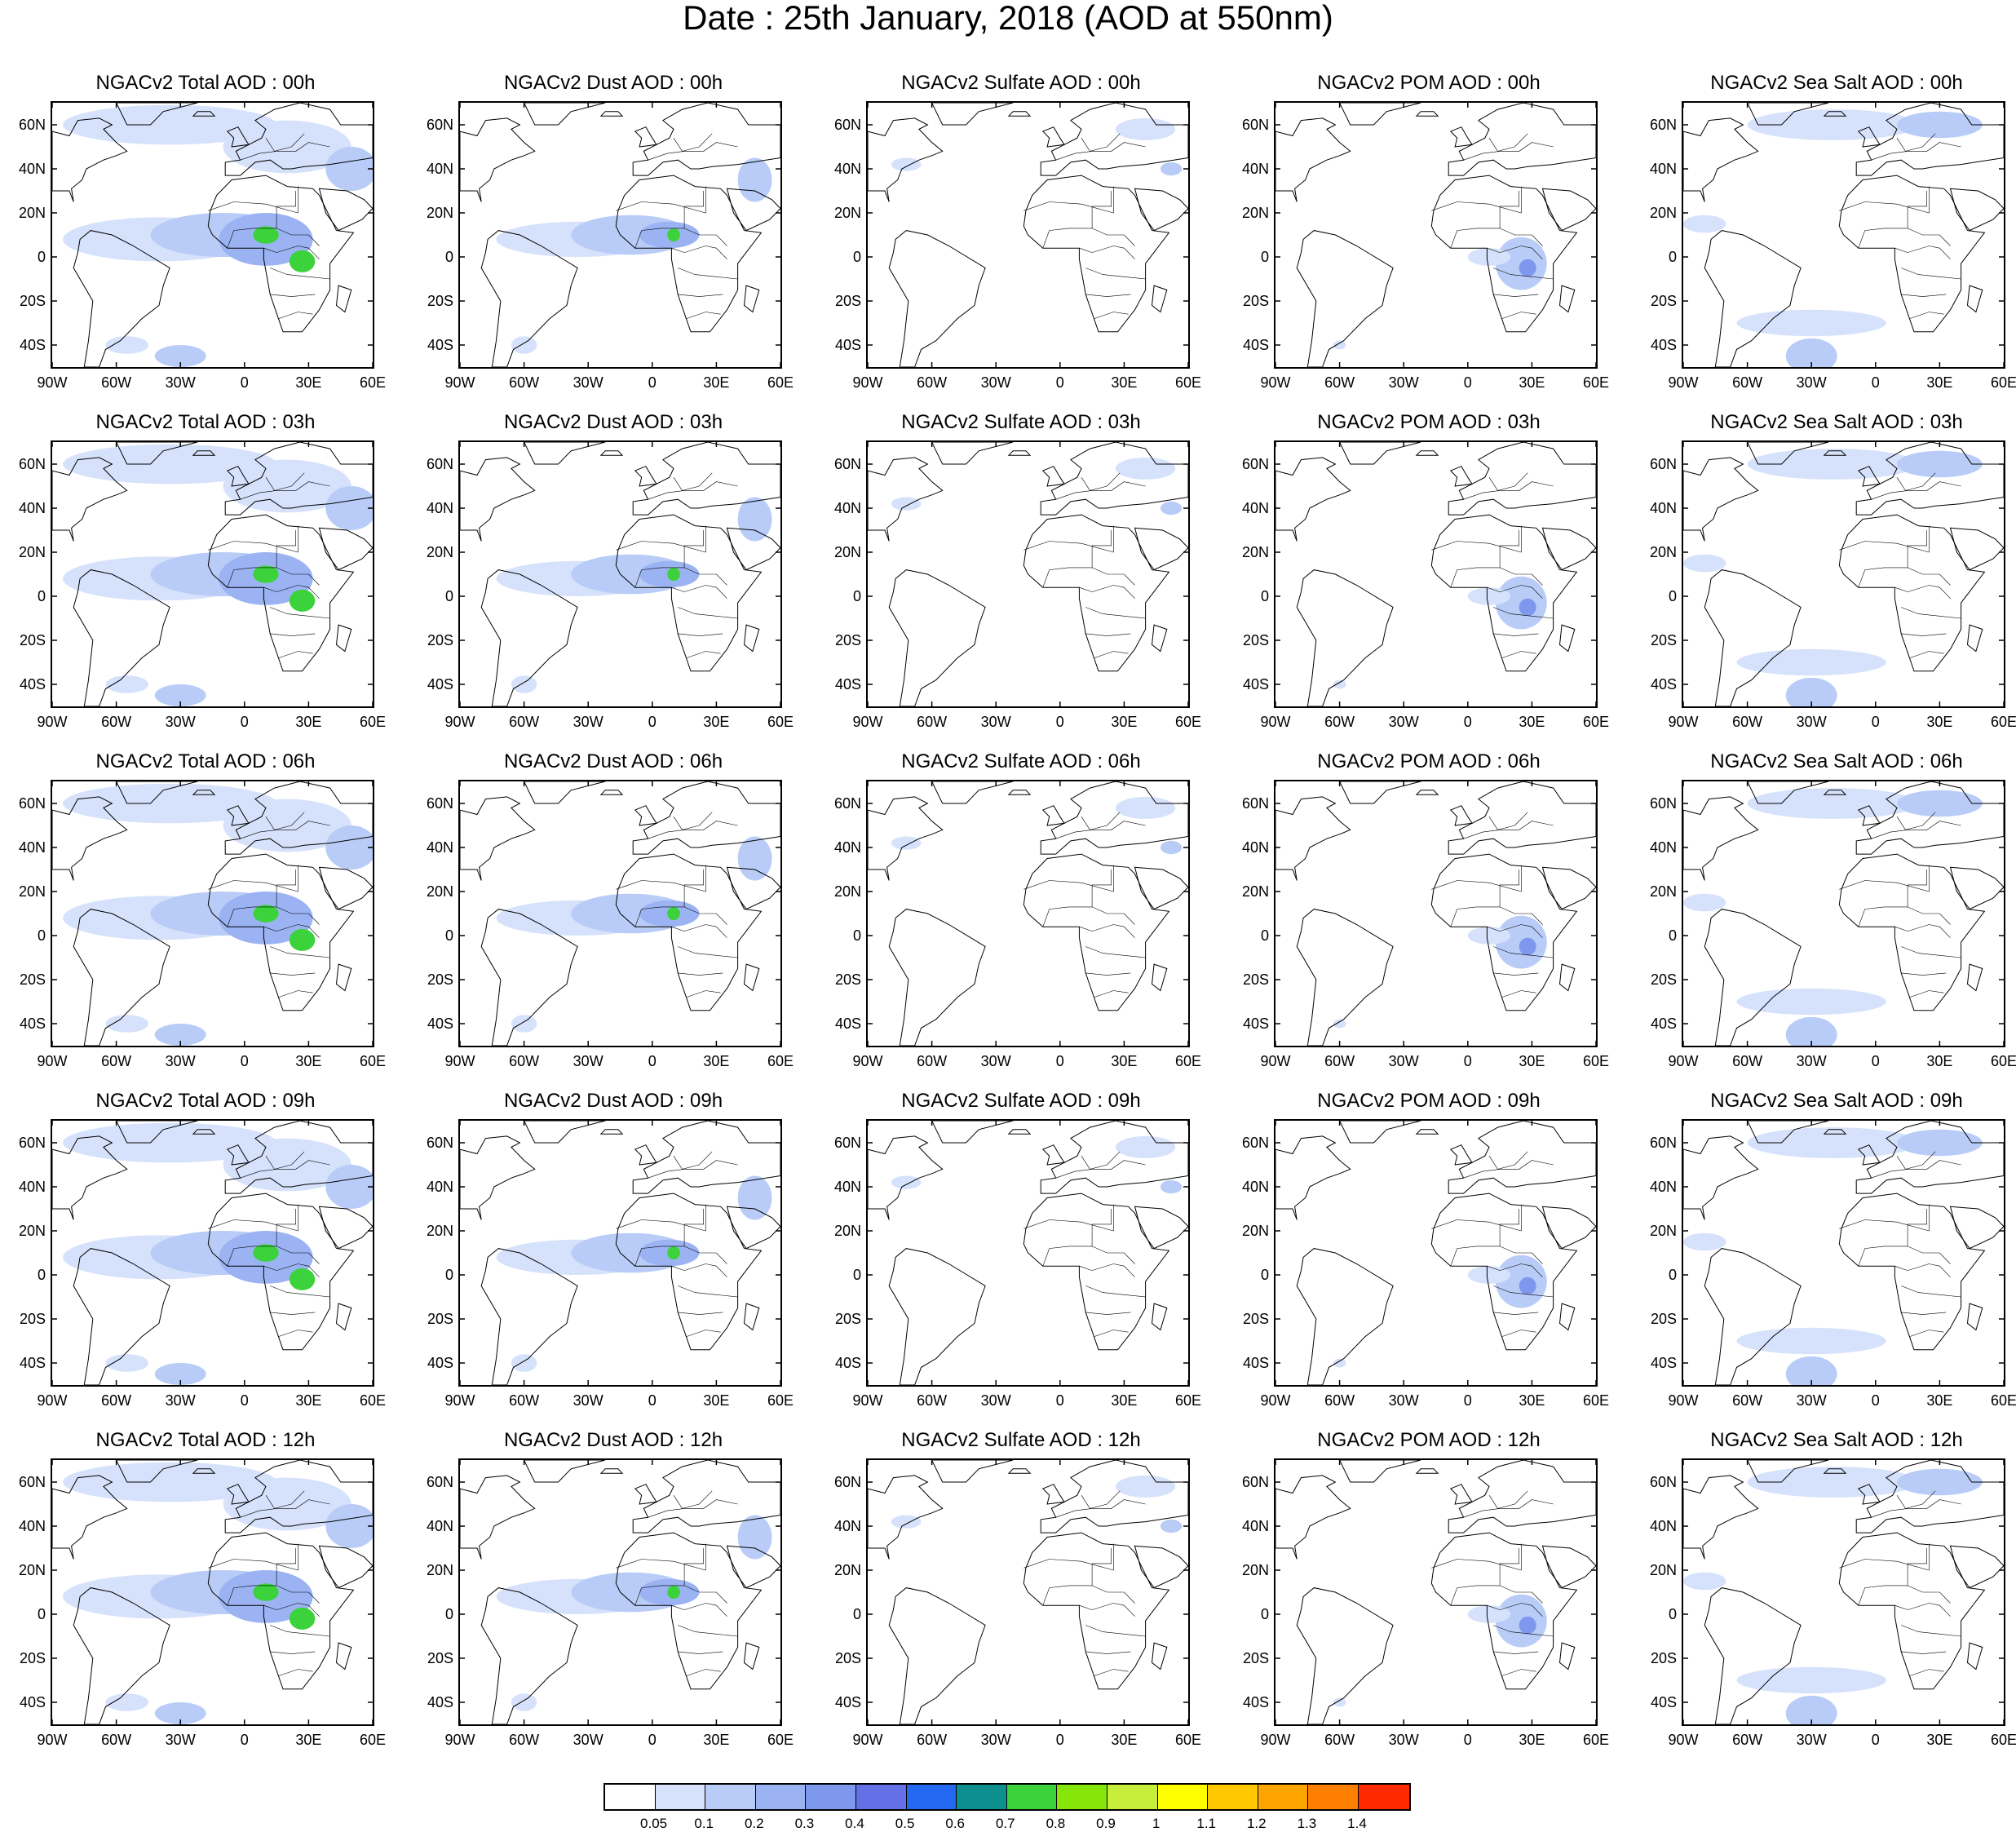 Image resolution: width=2016 pixels, height=1832 pixels. I want to click on map-frame, so click(212, 1253).